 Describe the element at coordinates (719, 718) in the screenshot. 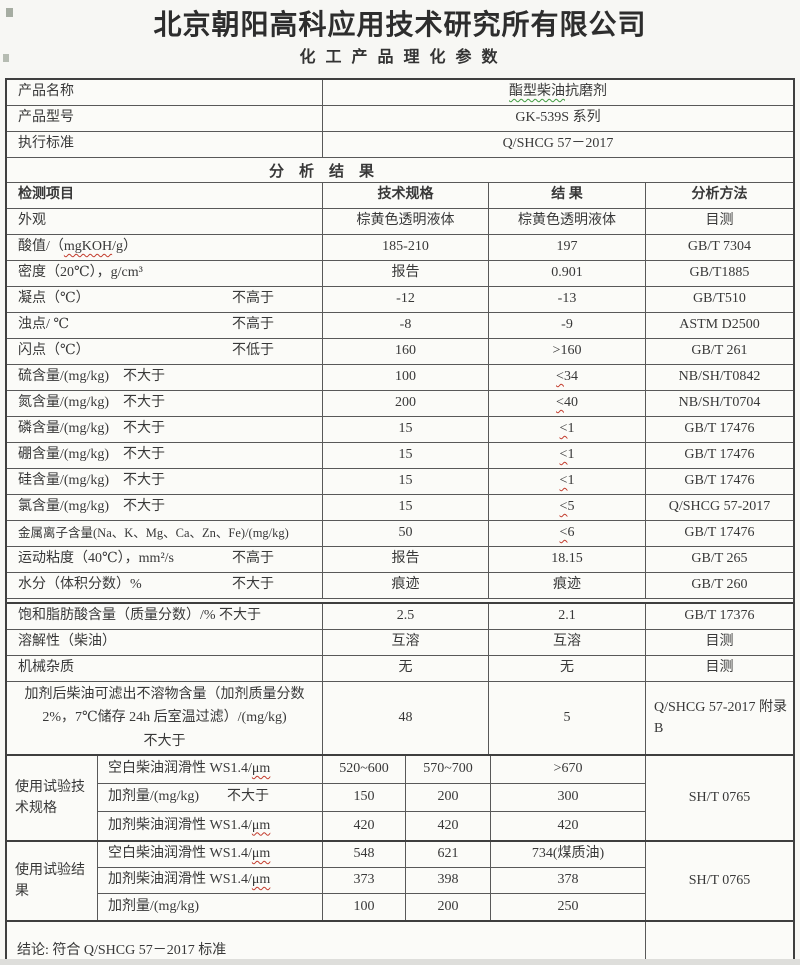

I see `method-cell: Q/SHCG 57-2017 附录 B` at that location.